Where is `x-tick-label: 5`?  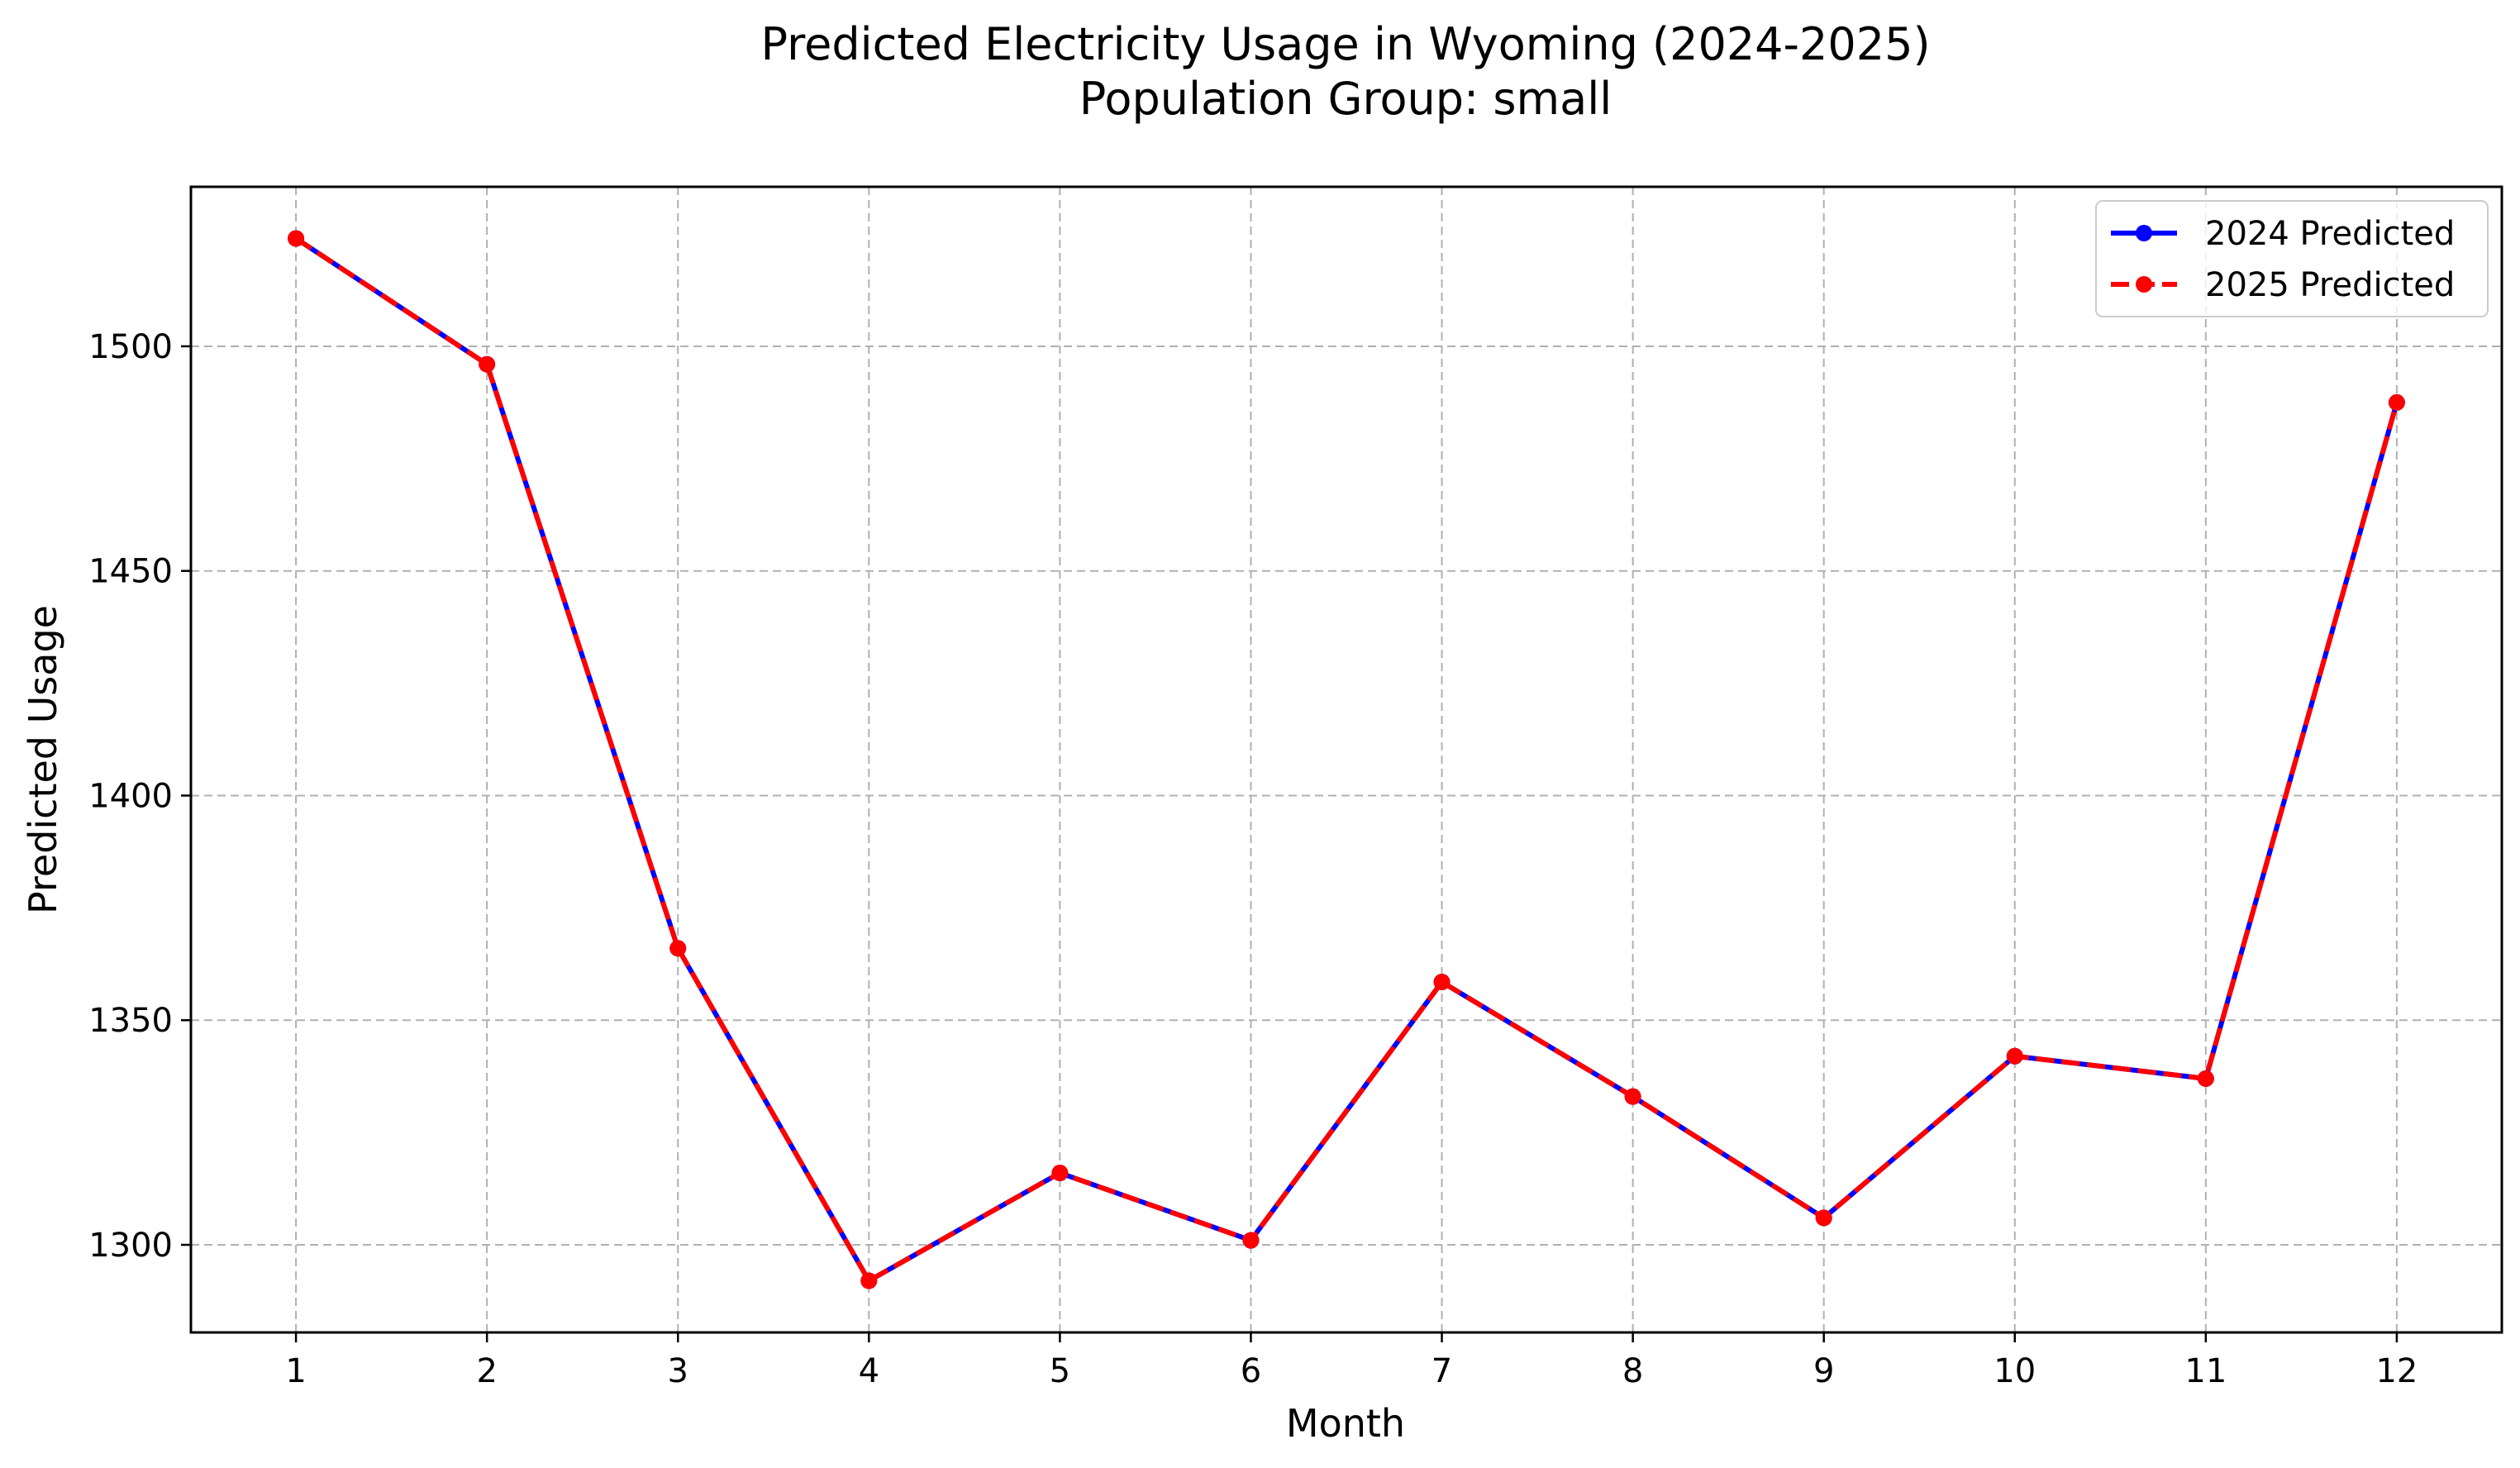 x-tick-label: 5 is located at coordinates (1060, 1371).